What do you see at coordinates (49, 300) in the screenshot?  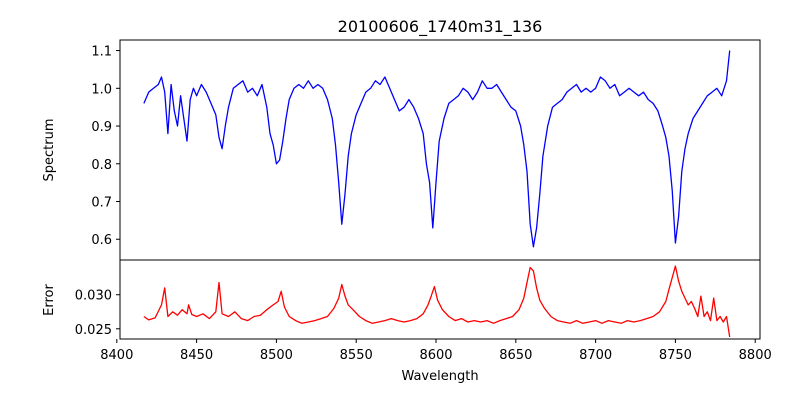 I see `error-y-axis-label: Error` at bounding box center [49, 300].